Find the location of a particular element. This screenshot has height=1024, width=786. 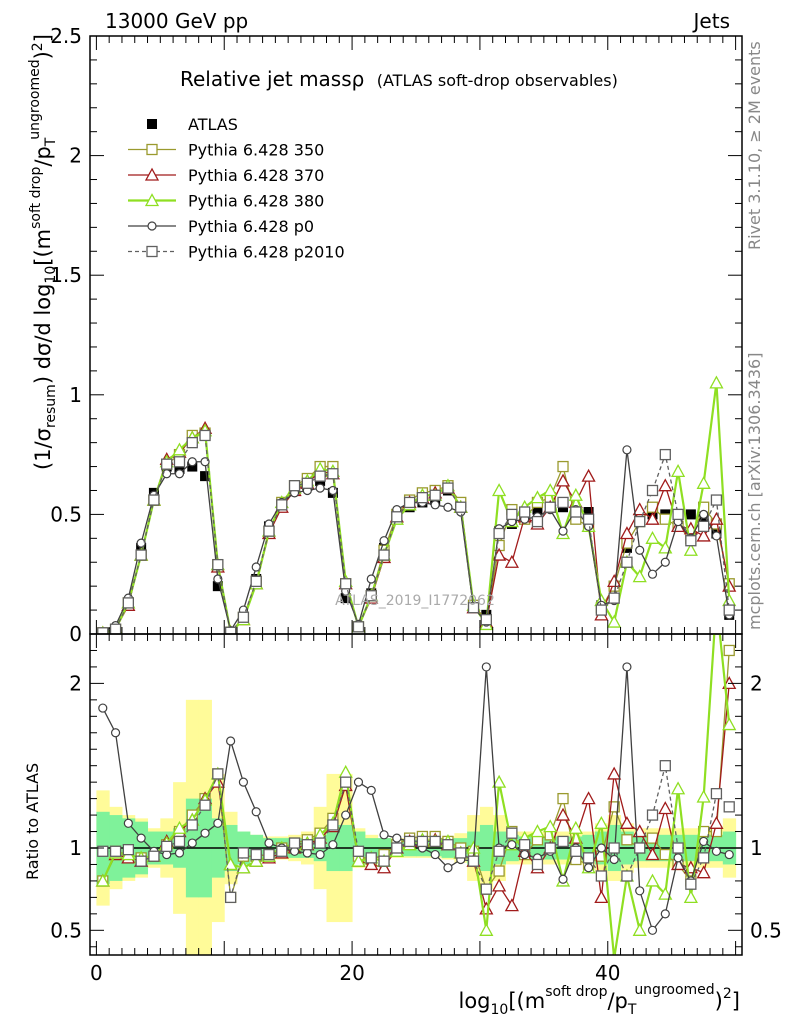

ratio-series-p2010 is located at coordinates (416, 832).